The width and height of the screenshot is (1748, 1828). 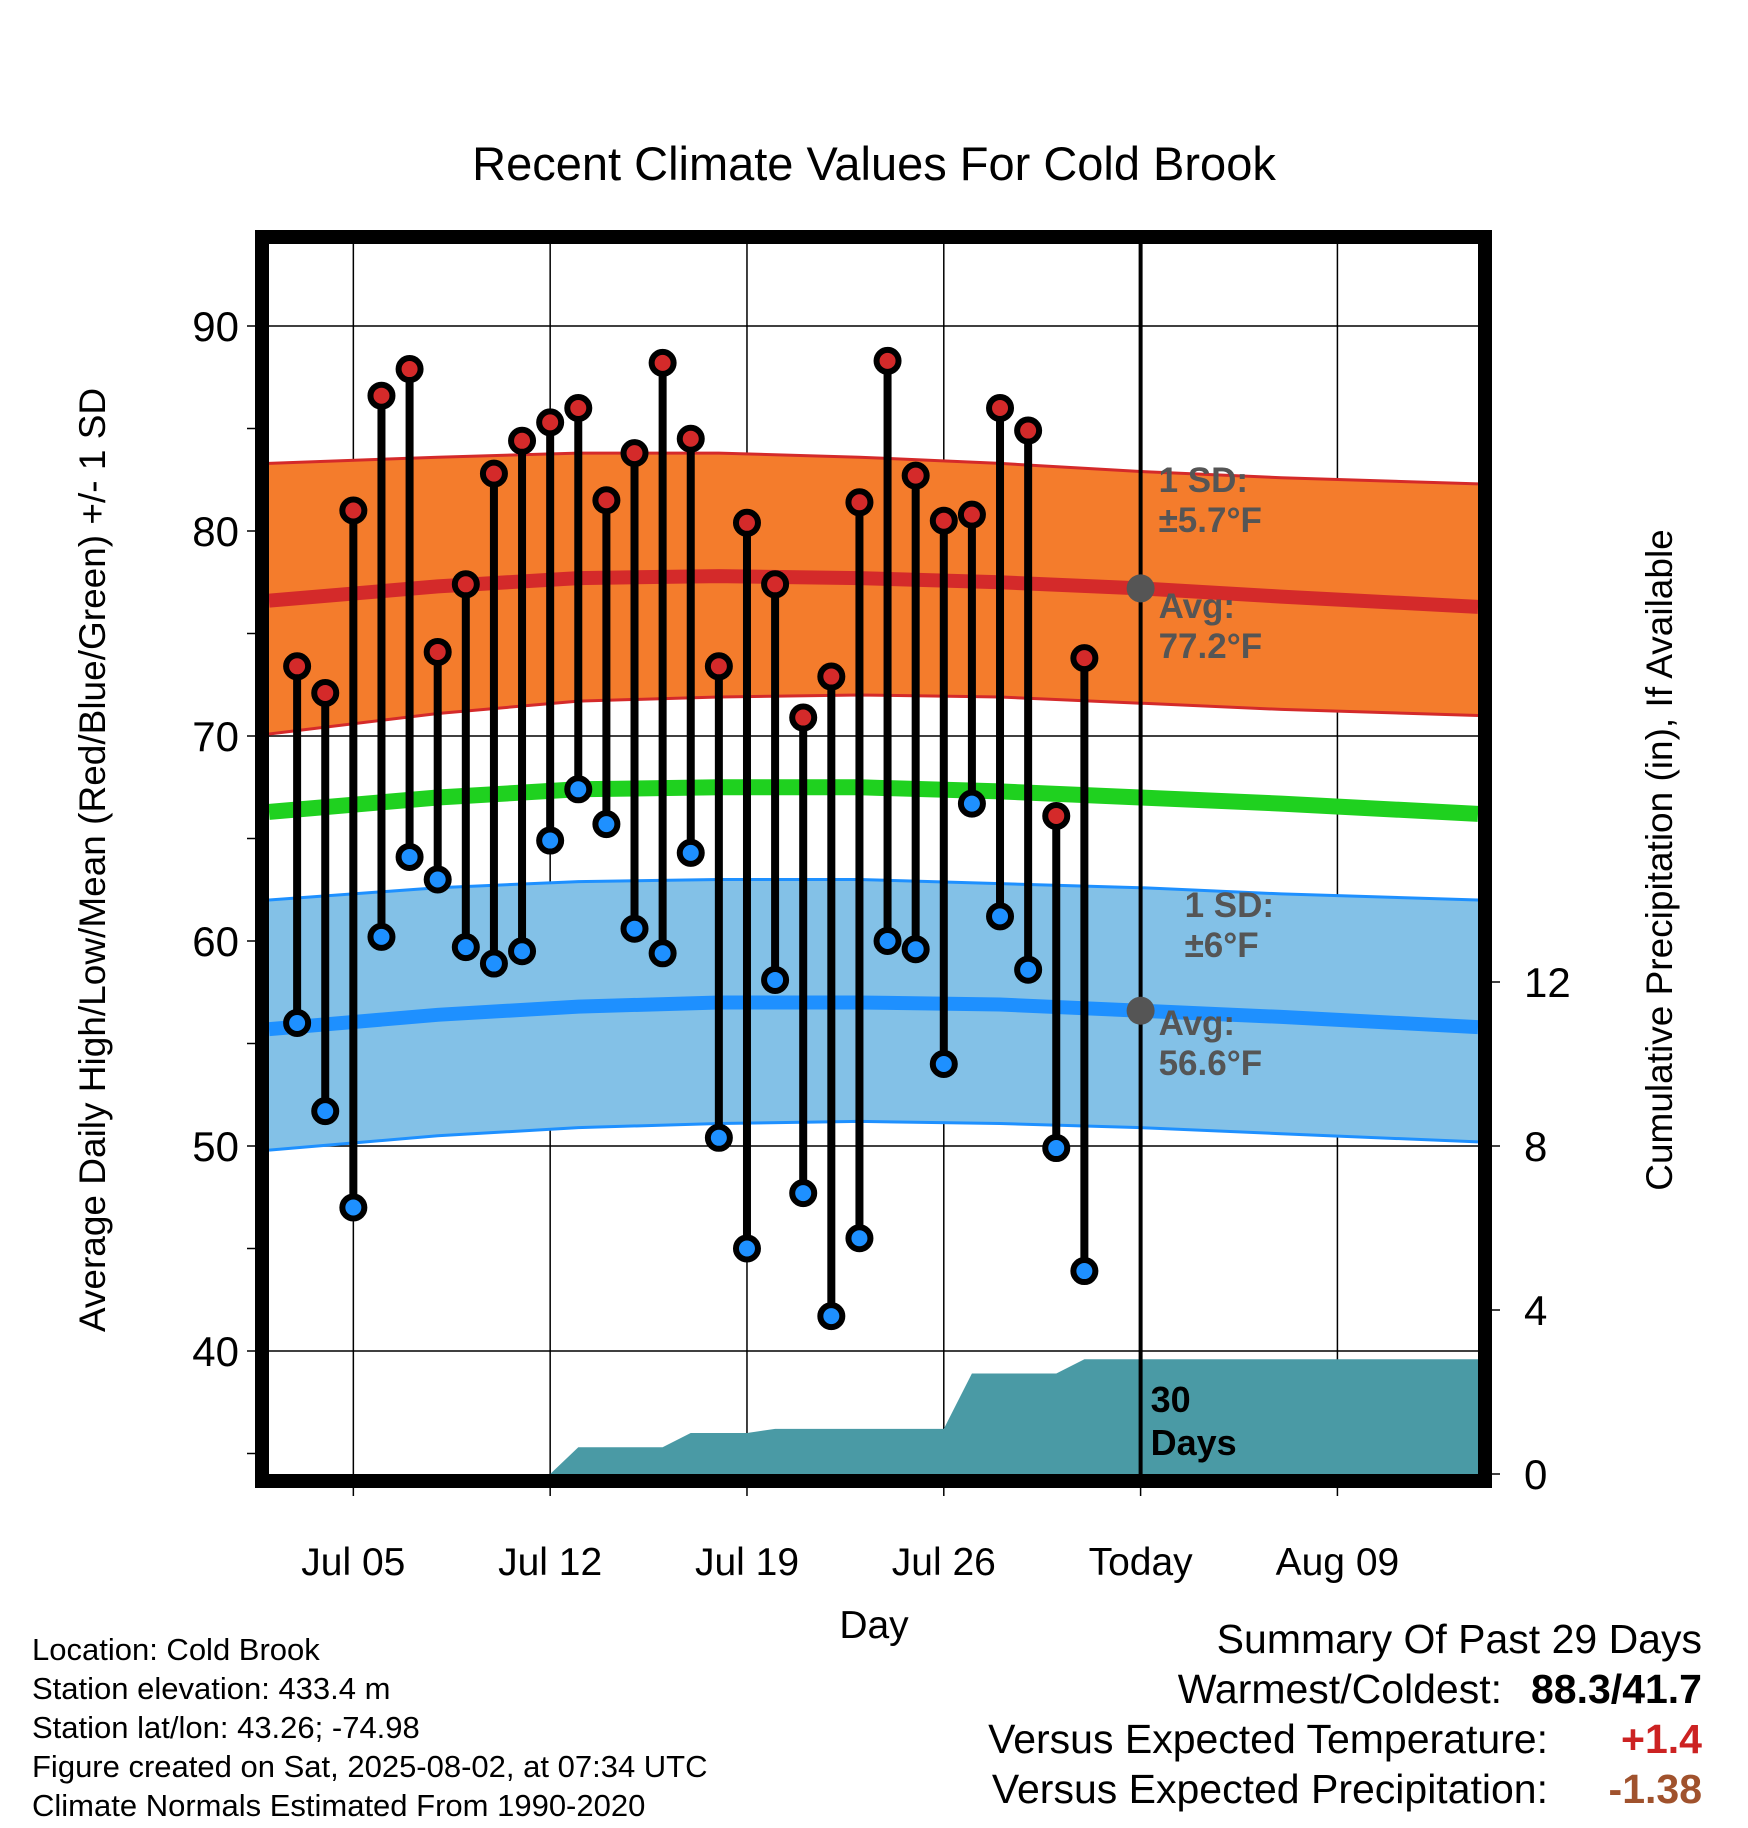 What do you see at coordinates (1194, 1442) in the screenshot?
I see `today-days-unit: Days` at bounding box center [1194, 1442].